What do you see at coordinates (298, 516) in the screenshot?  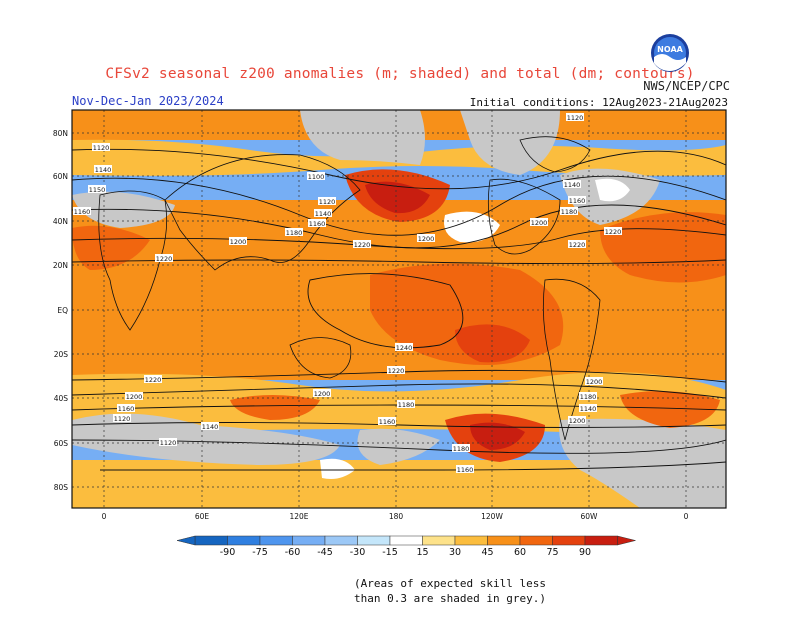 I see `lon-label: 120E` at bounding box center [298, 516].